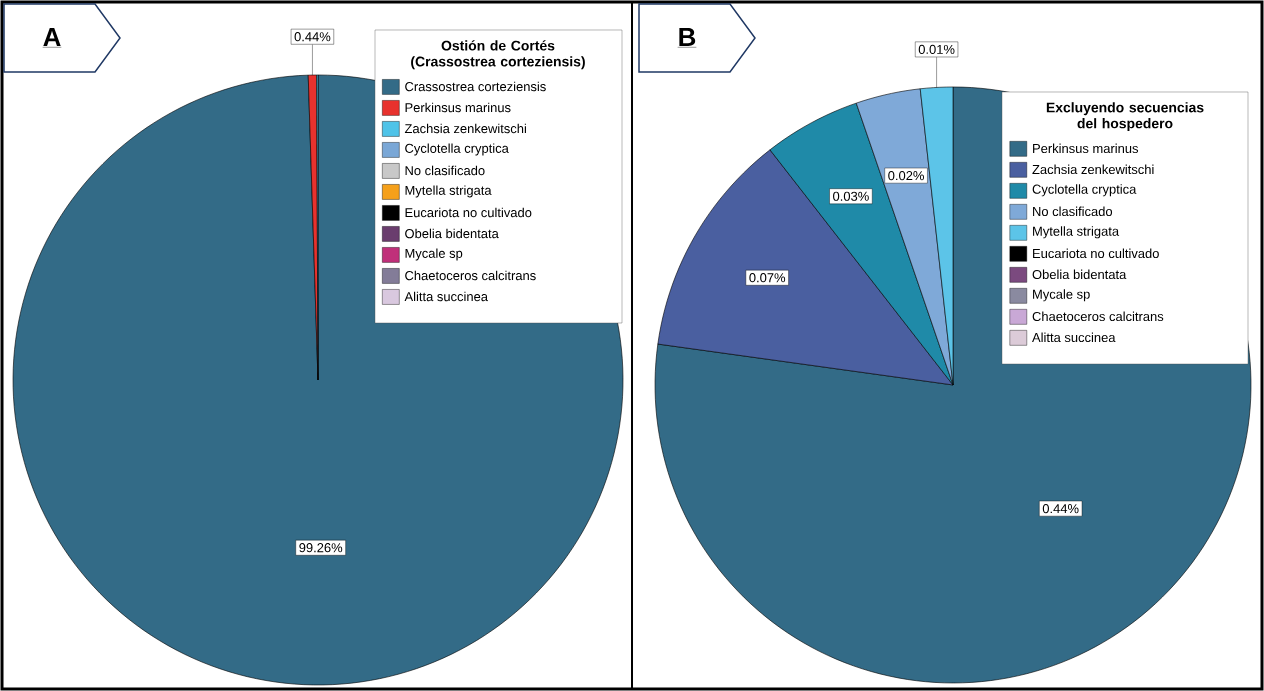 This screenshot has height=691, width=1264. Describe the element at coordinates (767, 278) in the screenshot. I see `data-label: 0.07%` at that location.